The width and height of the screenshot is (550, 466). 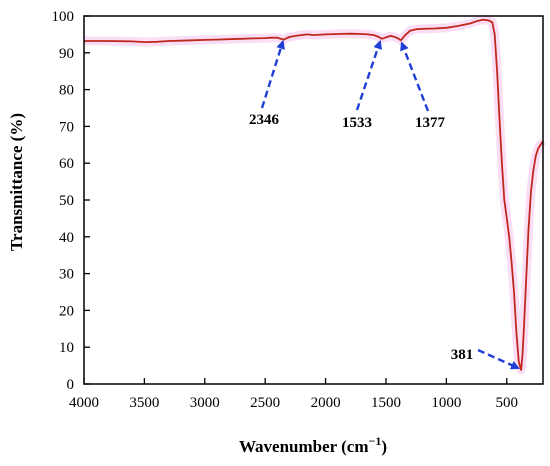 What do you see at coordinates (384, 446) in the screenshot?
I see `x-axis-title-end: )` at bounding box center [384, 446].